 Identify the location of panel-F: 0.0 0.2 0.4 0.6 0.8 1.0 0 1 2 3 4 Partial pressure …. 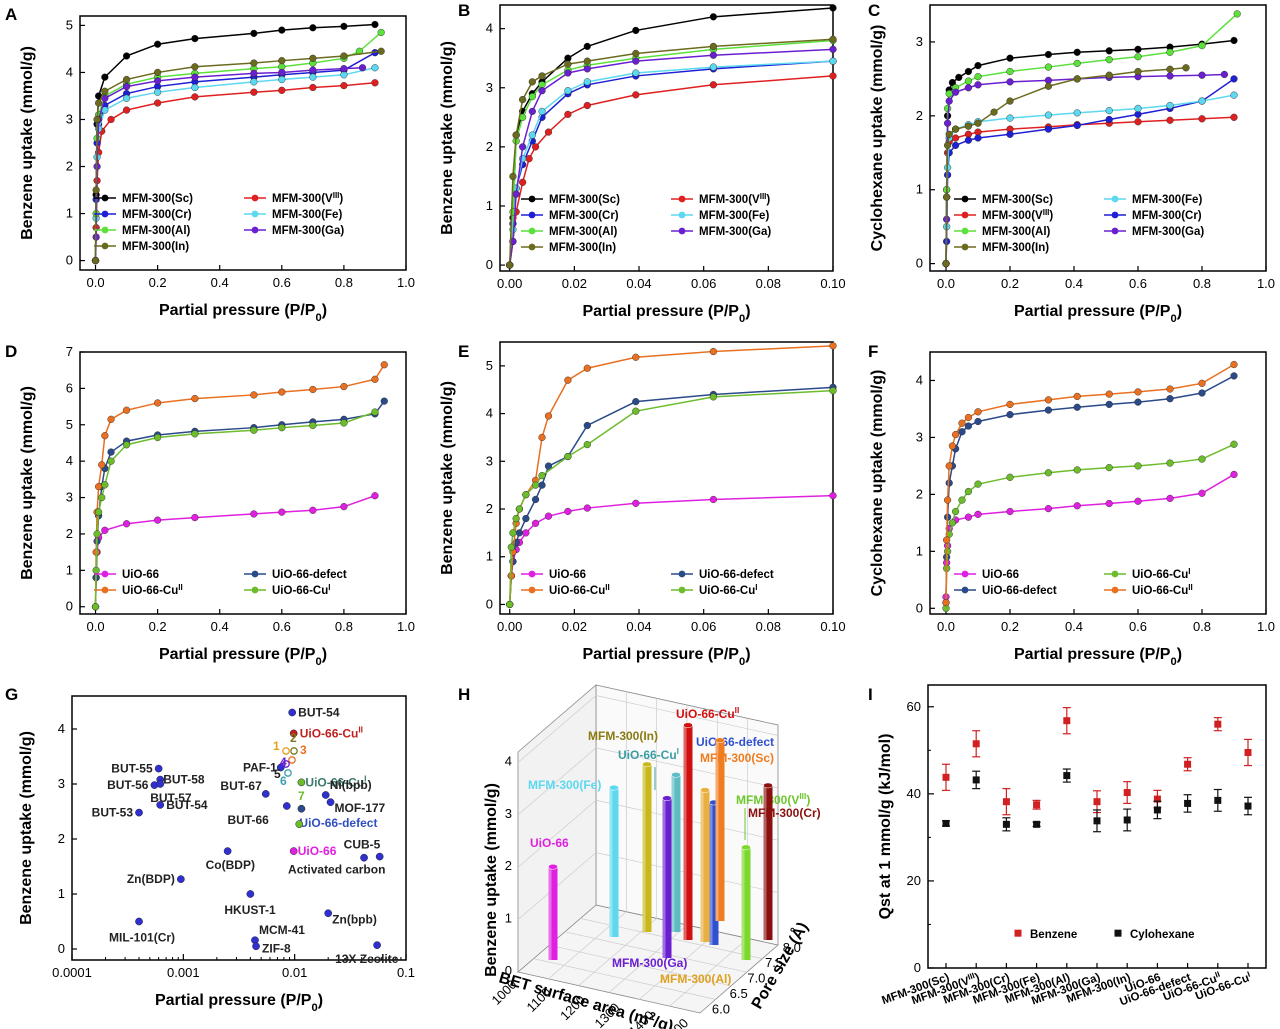
(1072, 509).